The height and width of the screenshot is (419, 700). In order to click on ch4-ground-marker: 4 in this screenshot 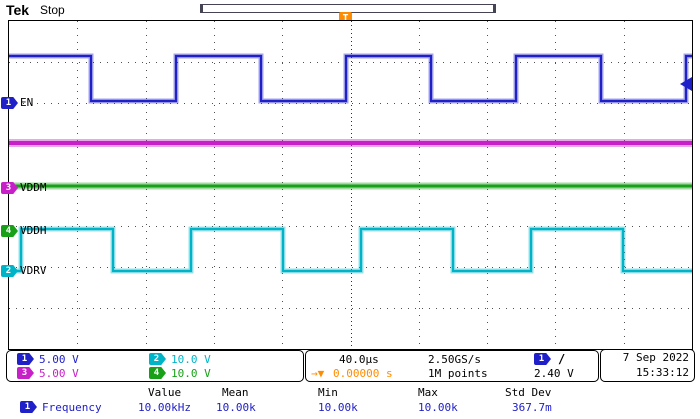, I will do `click(9, 231)`.